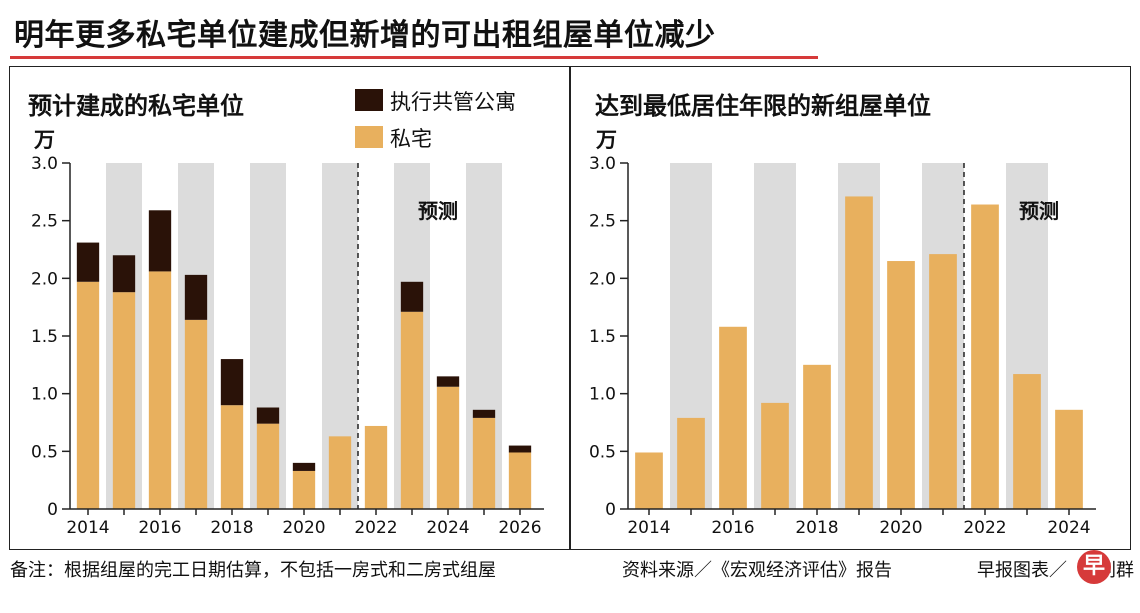 This screenshot has width=1140, height=613. What do you see at coordinates (88, 262) in the screenshot?
I see `c0-bar-ec-2014` at bounding box center [88, 262].